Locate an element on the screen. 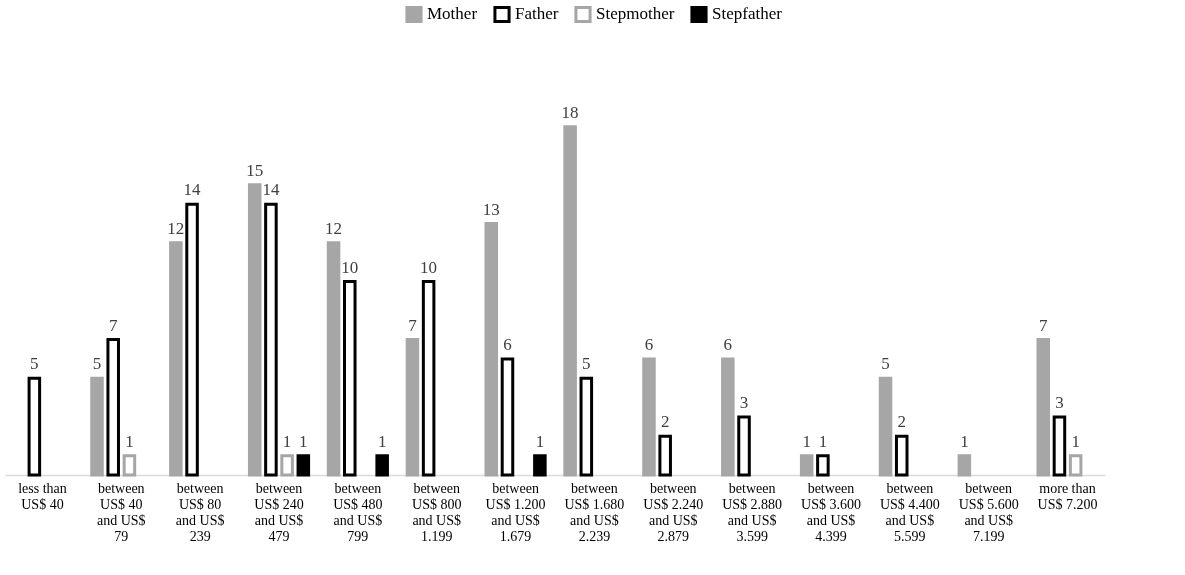  x-tick-label: between US$ 2.880 and US$ 3.599 is located at coordinates (752, 512).